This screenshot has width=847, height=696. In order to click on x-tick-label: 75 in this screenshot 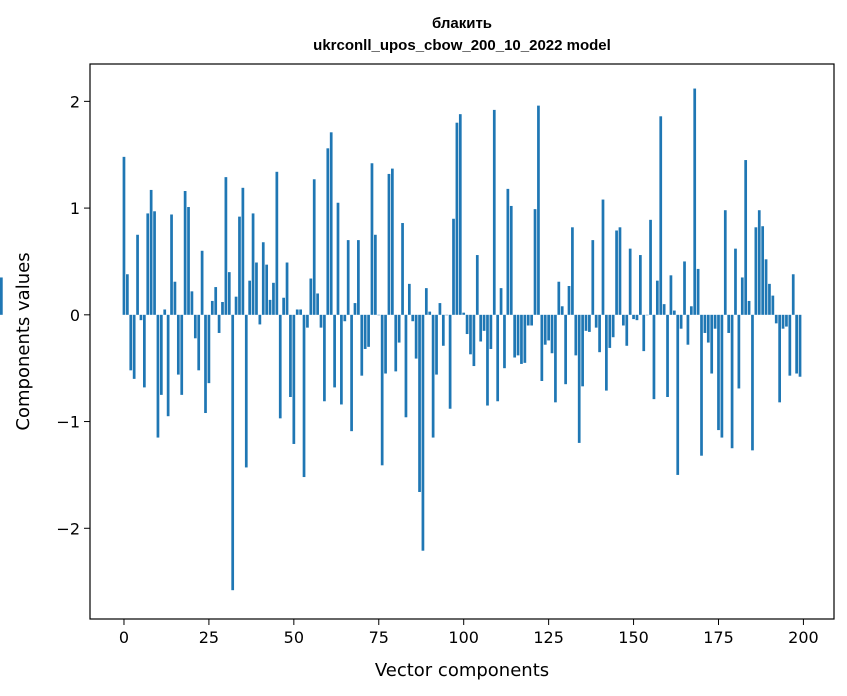, I will do `click(379, 637)`.